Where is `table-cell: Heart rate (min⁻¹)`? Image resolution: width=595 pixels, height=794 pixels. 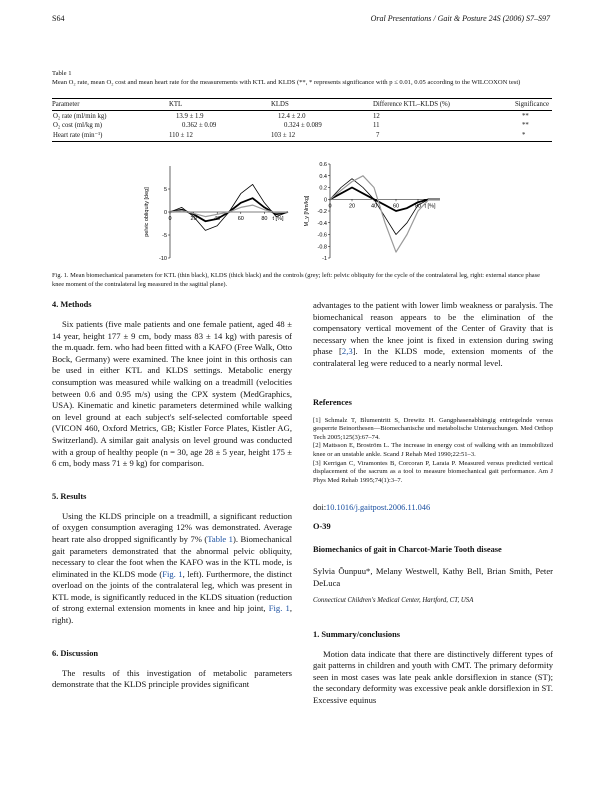
table-cell: Heart rate (min⁻¹) is located at coordinates (78, 135).